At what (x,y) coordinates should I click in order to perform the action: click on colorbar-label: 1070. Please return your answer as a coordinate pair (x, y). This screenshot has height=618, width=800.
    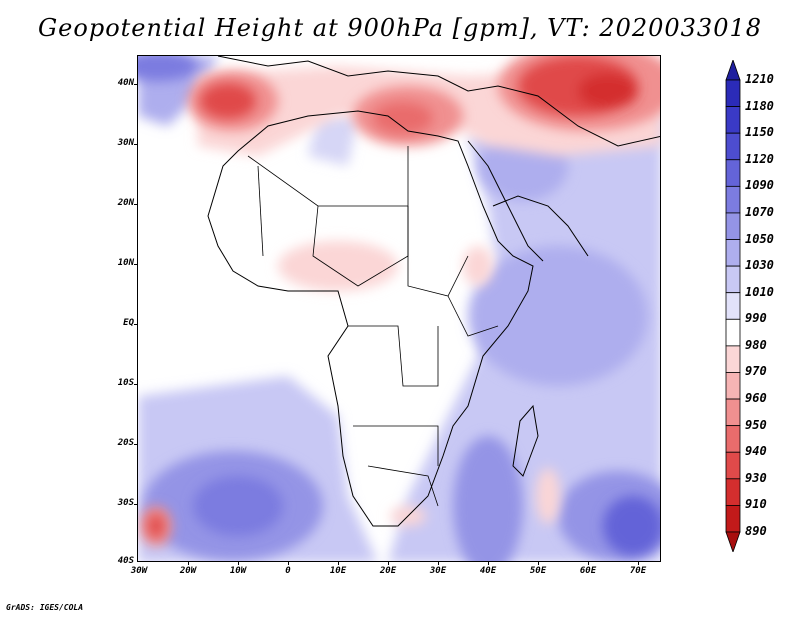
    Looking at the image, I should click on (759, 211).